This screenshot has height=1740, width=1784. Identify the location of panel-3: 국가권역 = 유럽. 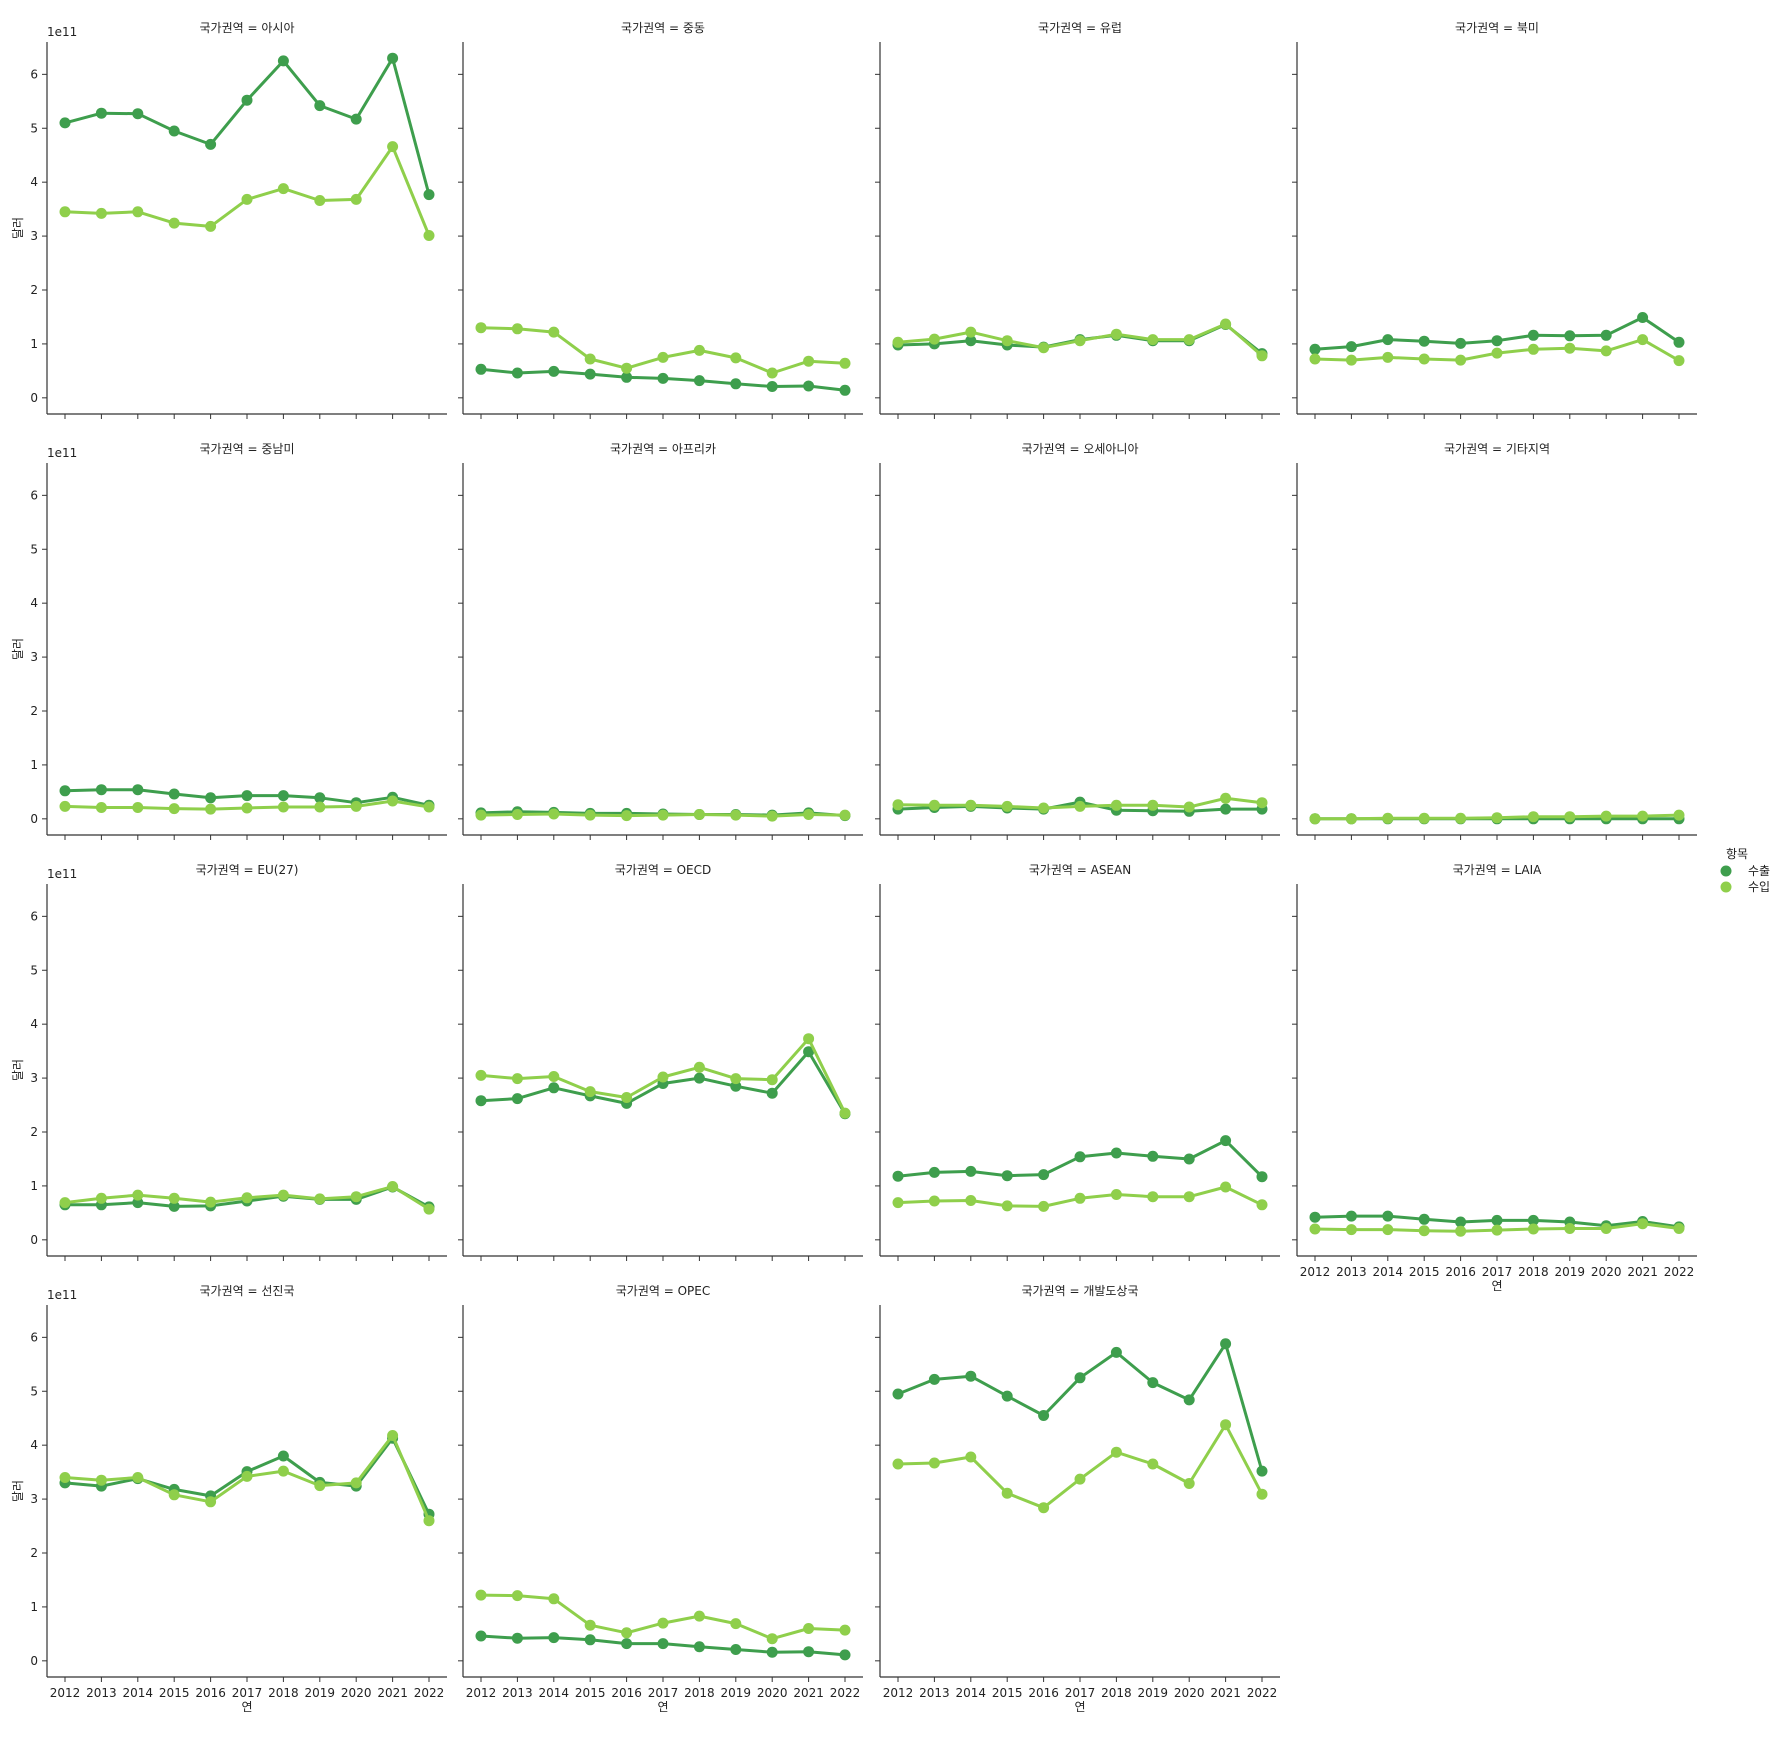
(1077, 220).